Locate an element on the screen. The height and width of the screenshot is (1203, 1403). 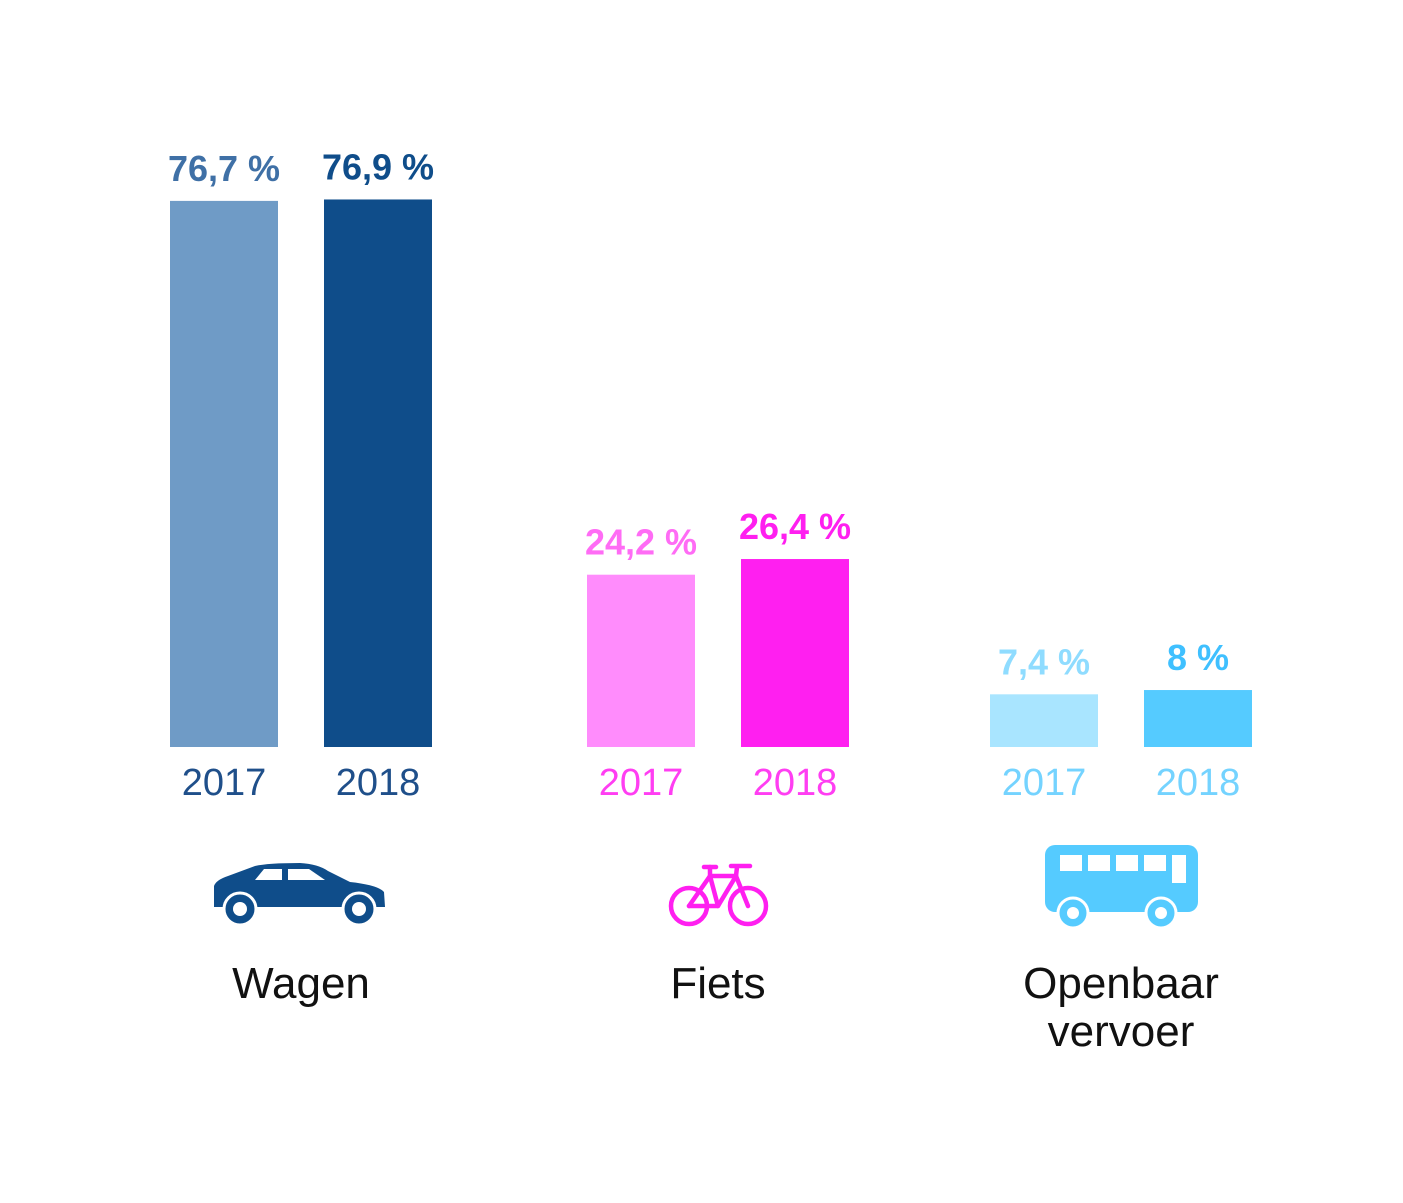
car-icon is located at coordinates (299, 895).